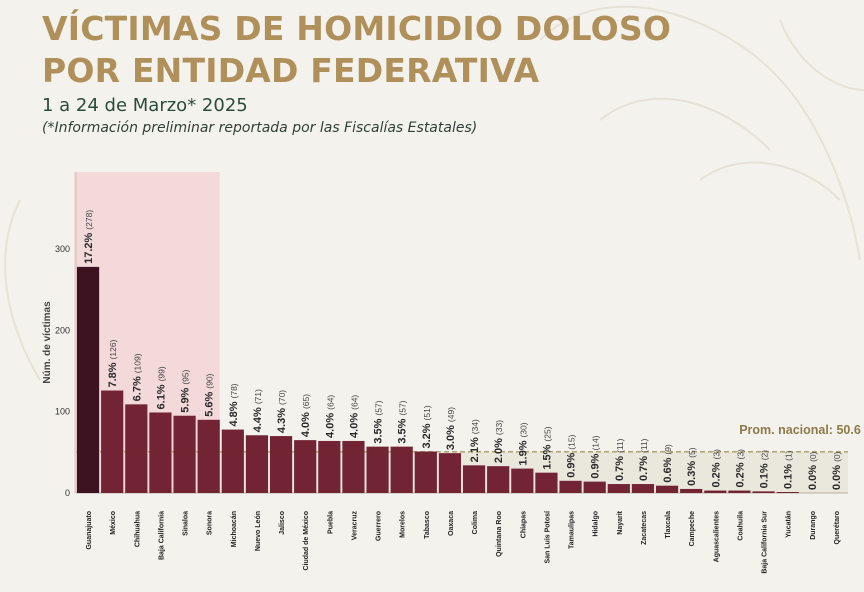 The width and height of the screenshot is (864, 592). I want to click on count-label: (3), so click(740, 454).